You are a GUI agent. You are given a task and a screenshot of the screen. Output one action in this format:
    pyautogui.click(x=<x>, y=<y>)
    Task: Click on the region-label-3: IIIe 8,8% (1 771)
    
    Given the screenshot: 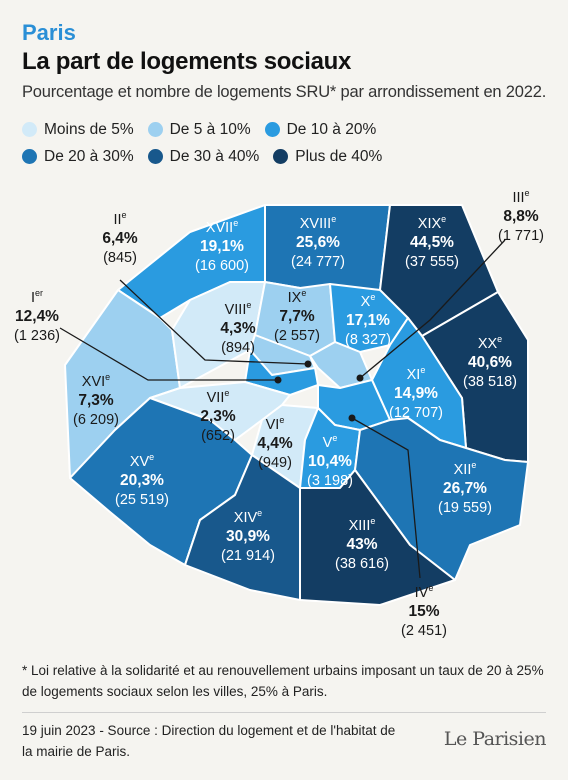 What is the action you would take?
    pyautogui.click(x=521, y=216)
    